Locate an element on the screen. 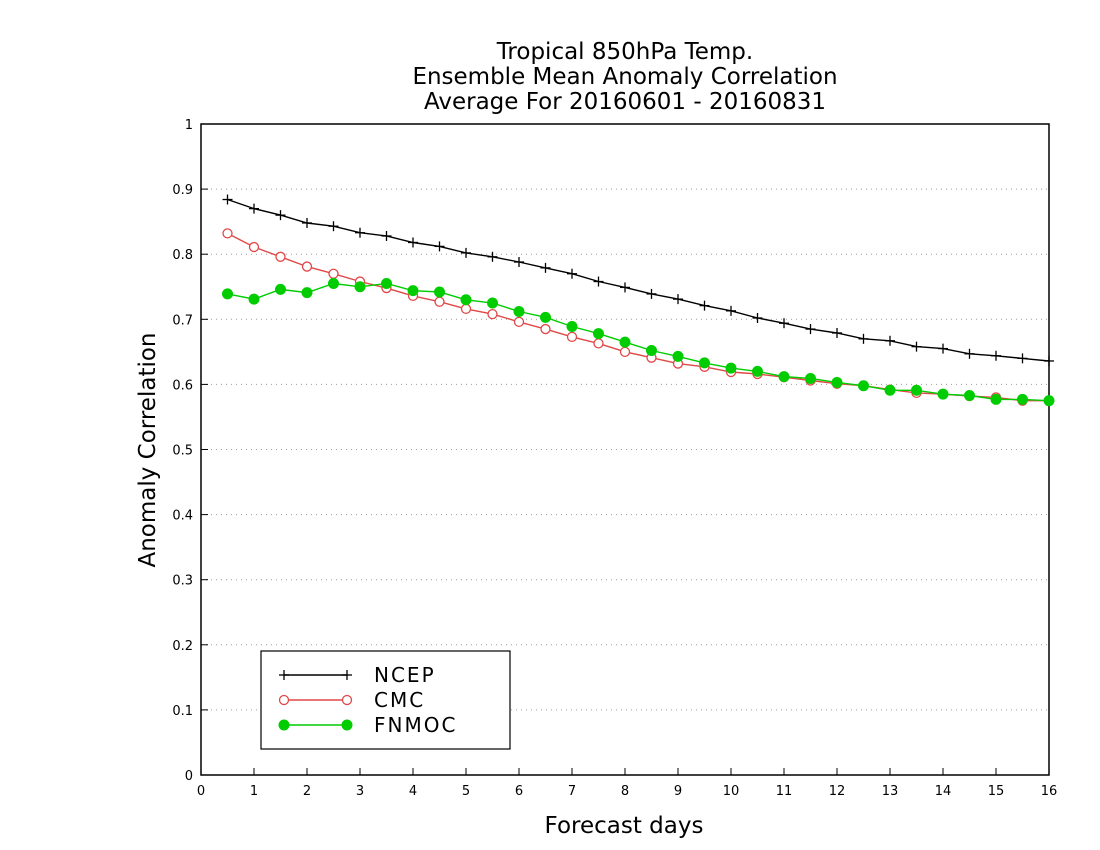 This screenshot has width=1100, height=850. x-axis-label: Forecast days is located at coordinates (624, 826).